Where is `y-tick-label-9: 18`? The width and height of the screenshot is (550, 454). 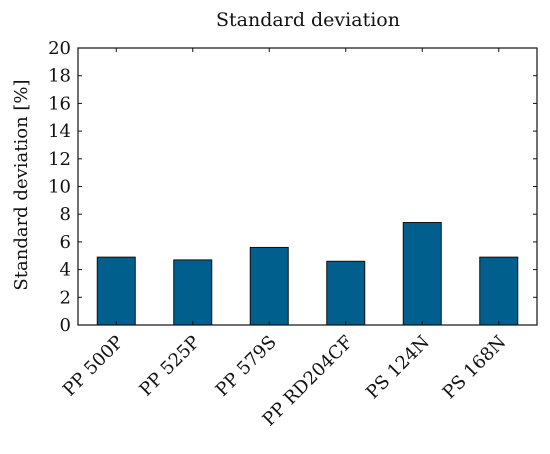 y-tick-label-9: 18 is located at coordinates (59, 76).